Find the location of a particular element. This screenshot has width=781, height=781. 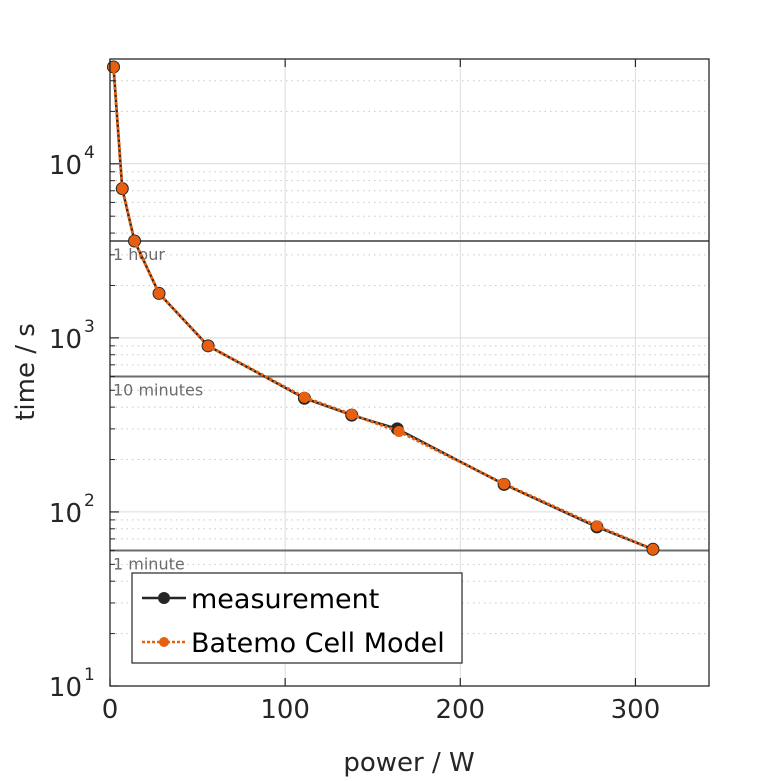

legend-box is located at coordinates (297, 618).